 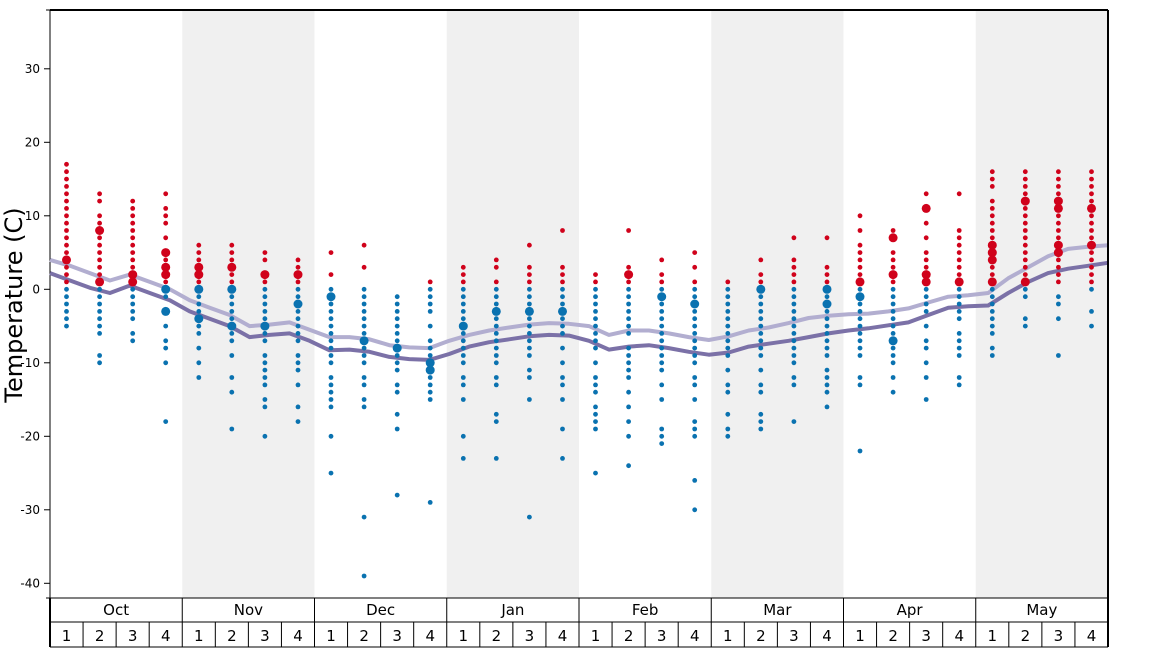 I want to click on month-label: Apr, so click(x=910, y=610).